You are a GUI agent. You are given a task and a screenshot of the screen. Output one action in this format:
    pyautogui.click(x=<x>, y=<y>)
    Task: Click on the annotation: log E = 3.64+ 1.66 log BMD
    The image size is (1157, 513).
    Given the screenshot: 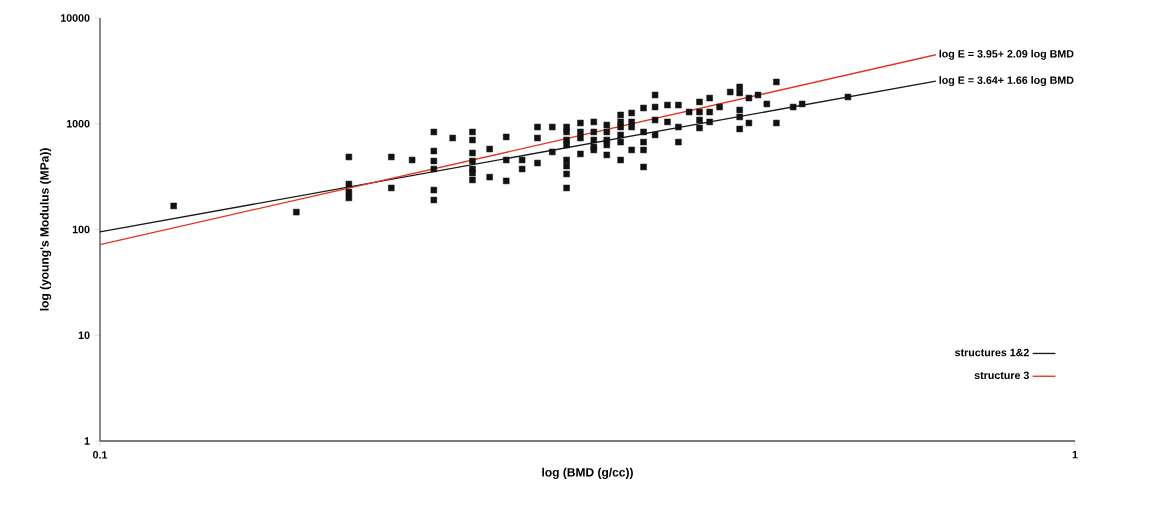 What is the action you would take?
    pyautogui.click(x=1006, y=81)
    